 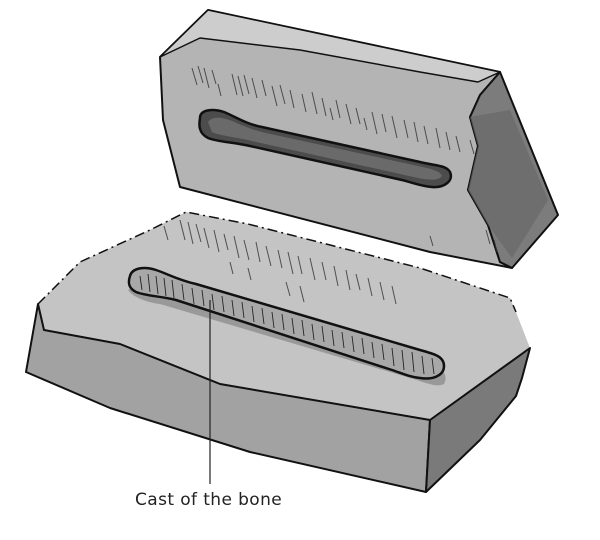 What do you see at coordinates (280, 262) in the screenshot?
I see `lower-rock-hatching` at bounding box center [280, 262].